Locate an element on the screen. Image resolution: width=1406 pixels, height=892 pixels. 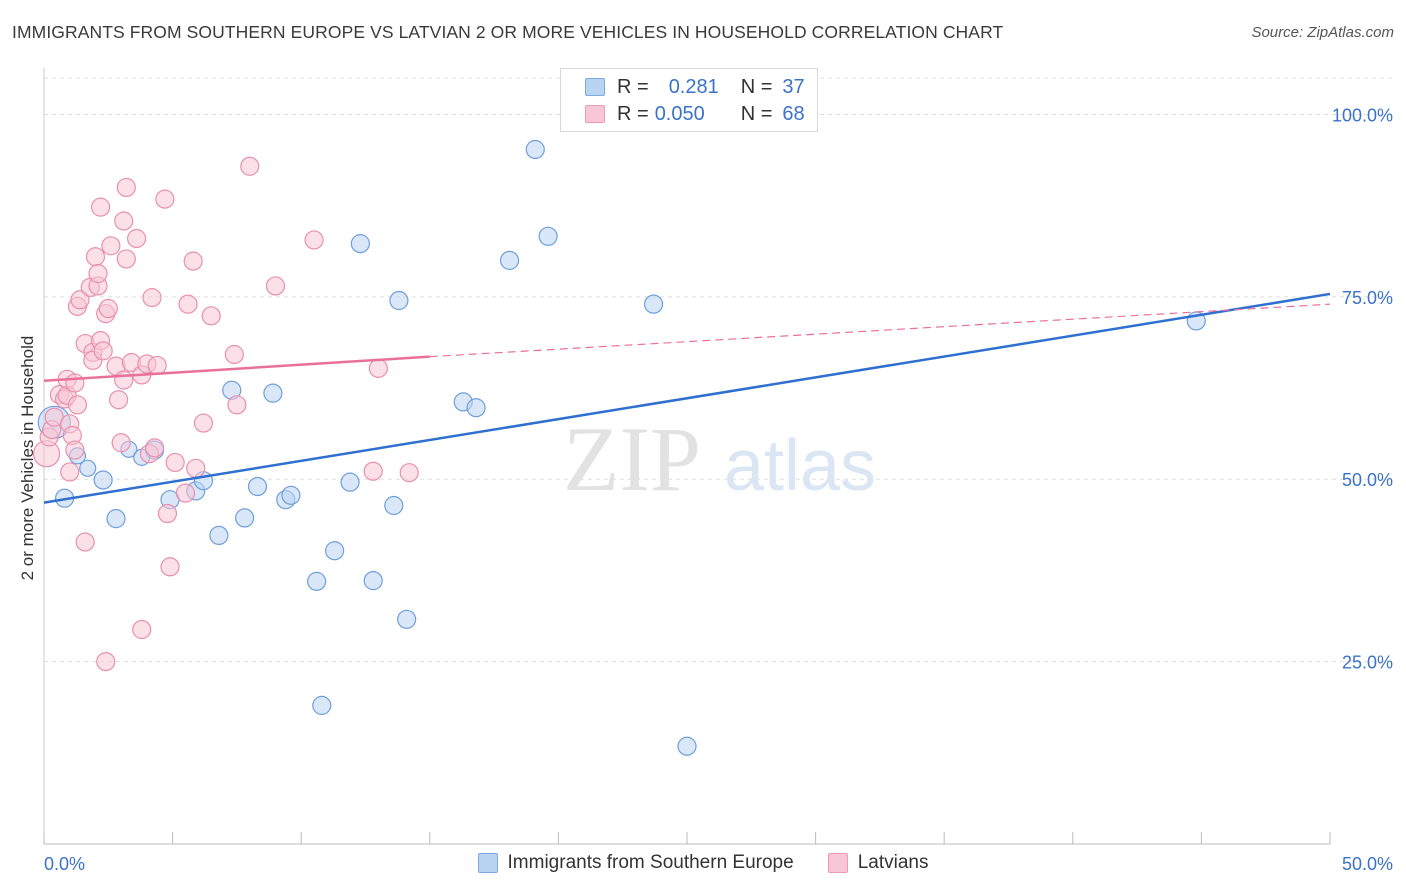
y-tick-label: 75.0% is located at coordinates (1367, 298).